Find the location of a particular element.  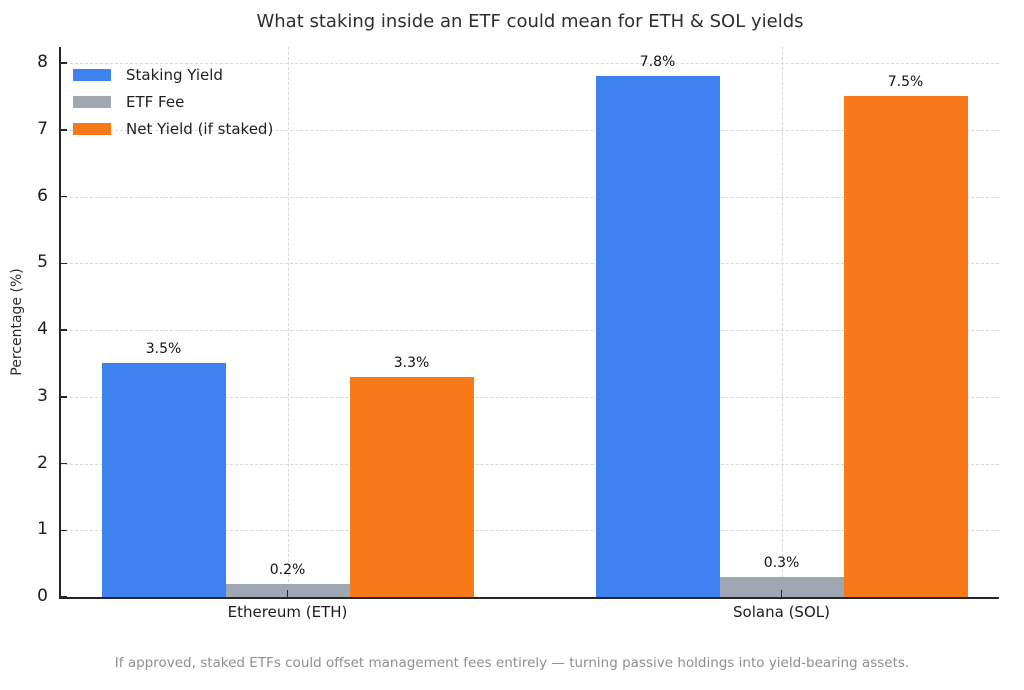

y-tick-label: 3 is located at coordinates (42, 395).